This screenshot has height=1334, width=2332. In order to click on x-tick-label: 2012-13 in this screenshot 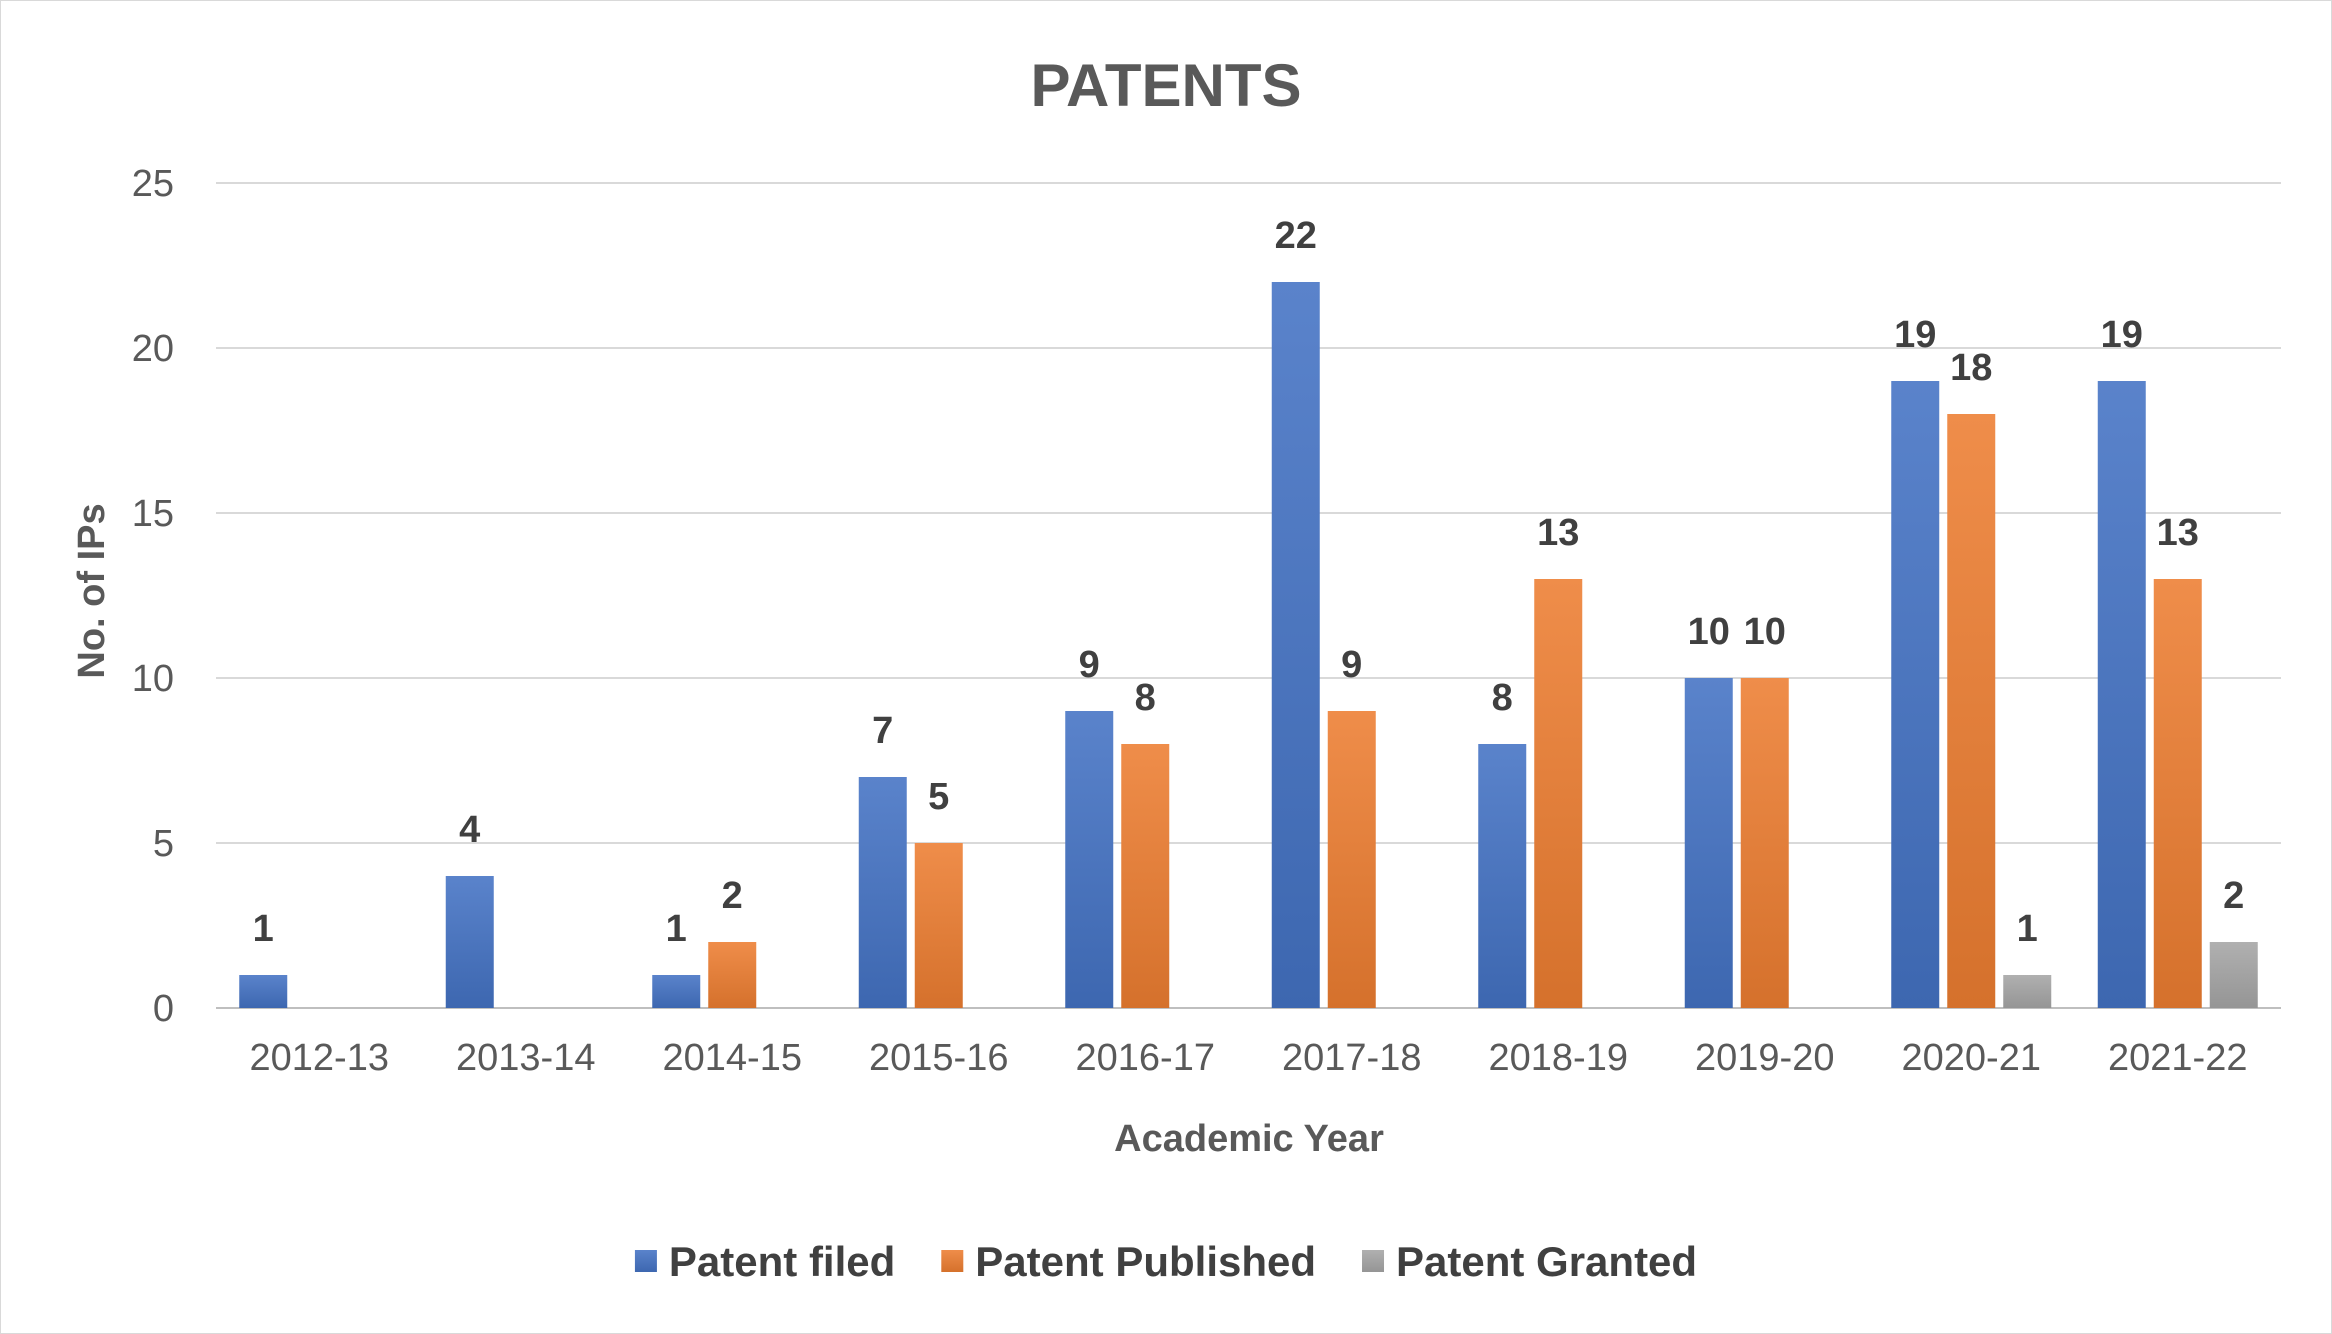, I will do `click(319, 1058)`.